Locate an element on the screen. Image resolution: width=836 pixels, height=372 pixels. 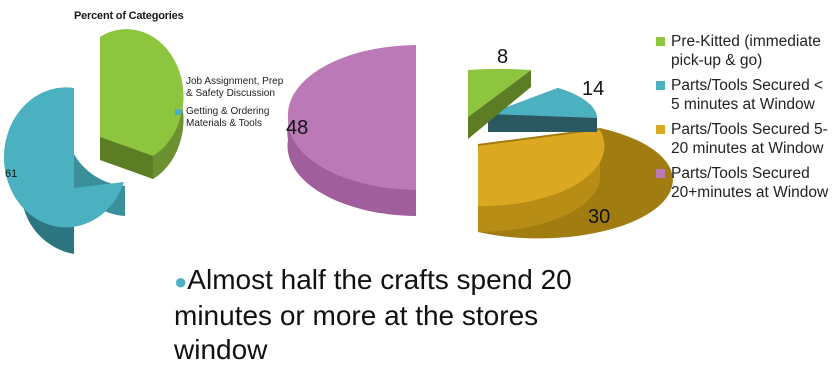
slice-pre-kitted is located at coordinates (499, 103).